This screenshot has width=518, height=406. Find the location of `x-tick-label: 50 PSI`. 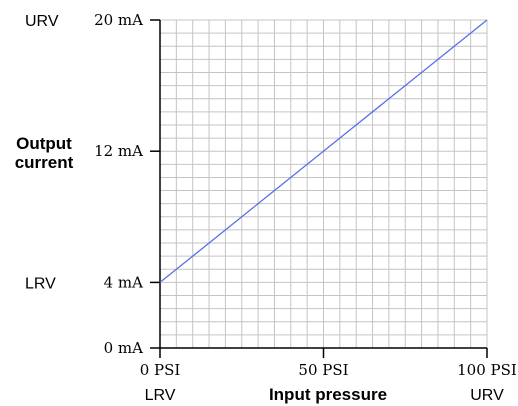

x-tick-label: 50 PSI is located at coordinates (323, 370).